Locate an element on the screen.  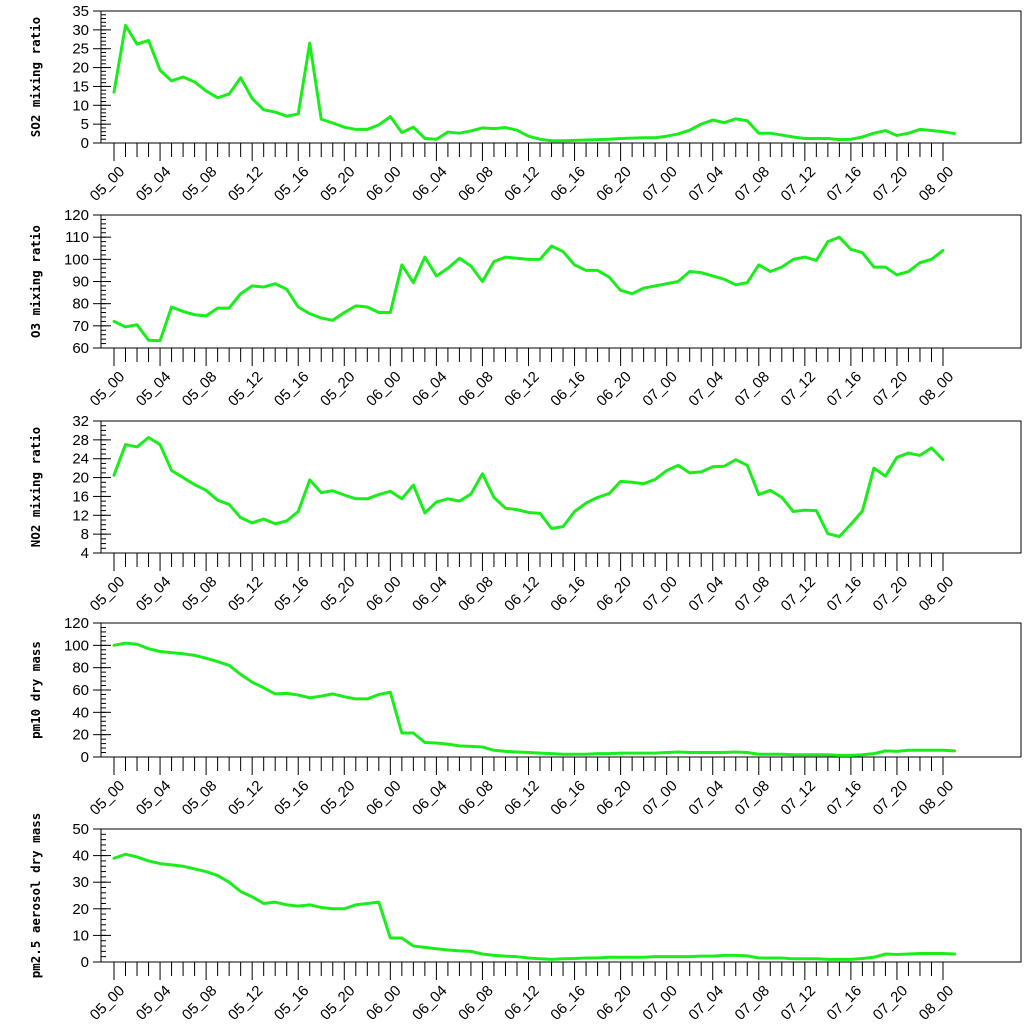
y-axis-title: SO2 mixing ratio is located at coordinates (35, 77).